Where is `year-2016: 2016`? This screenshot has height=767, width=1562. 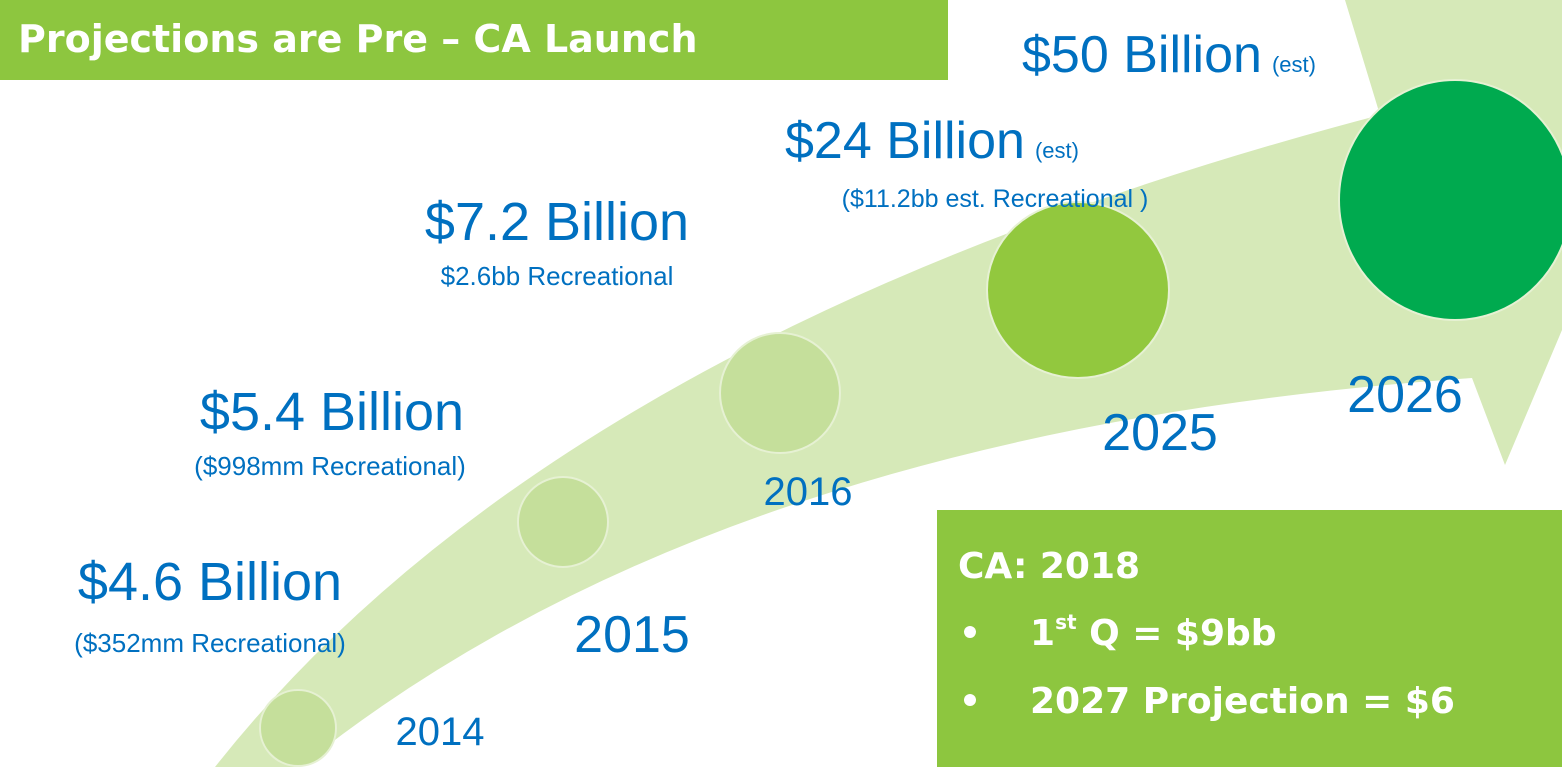
year-2016: 2016 is located at coordinates (808, 492).